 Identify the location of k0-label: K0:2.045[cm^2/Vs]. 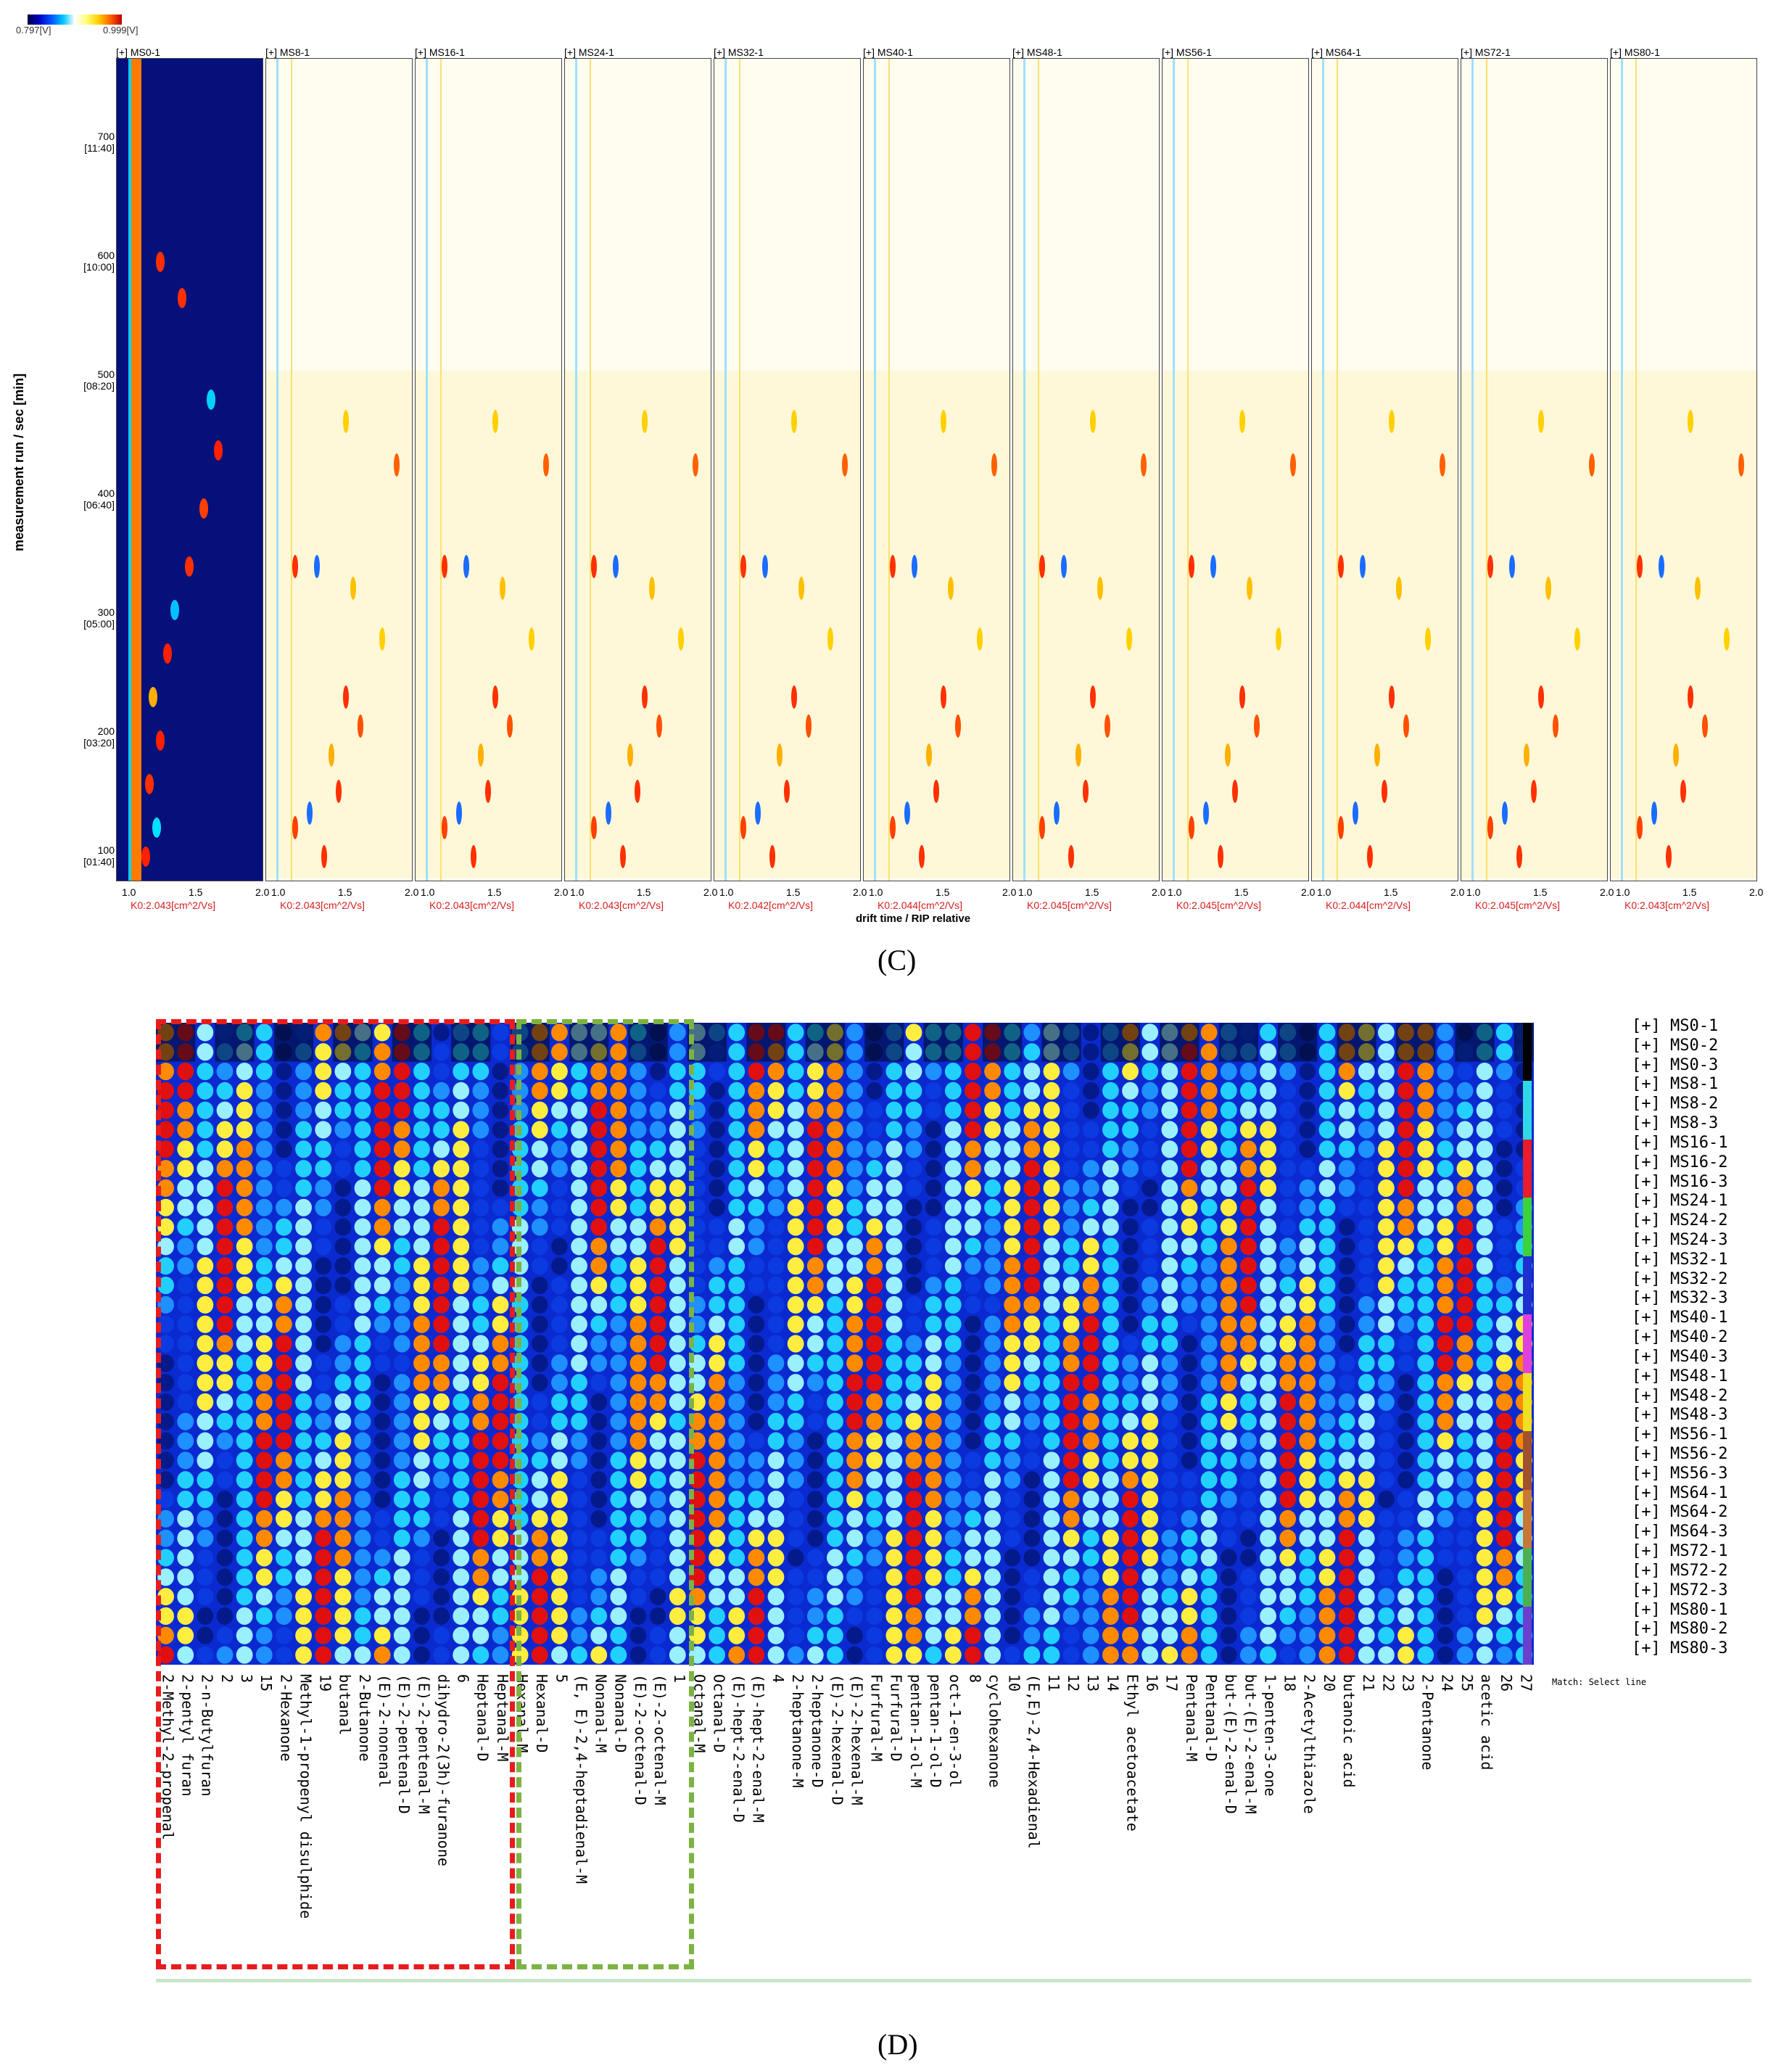
(1518, 905).